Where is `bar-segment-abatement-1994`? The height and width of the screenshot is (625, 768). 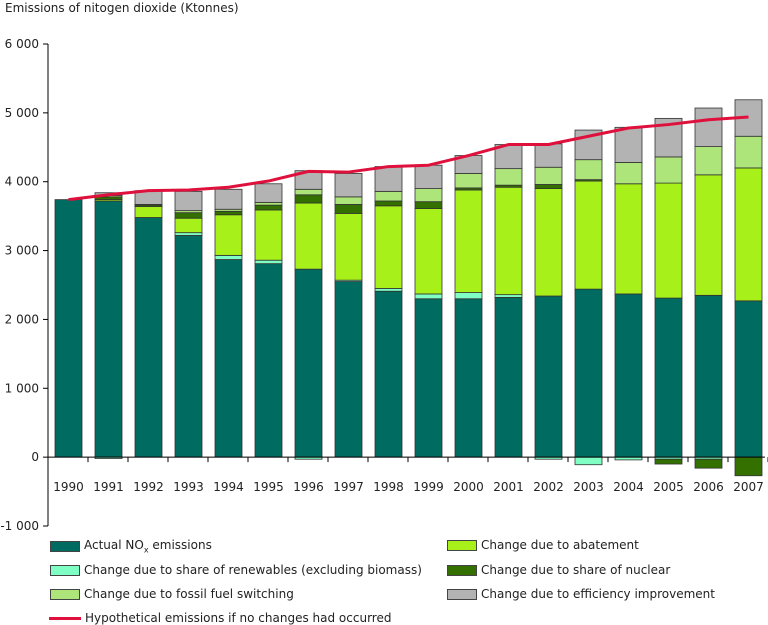 bar-segment-abatement-1994 is located at coordinates (228, 235).